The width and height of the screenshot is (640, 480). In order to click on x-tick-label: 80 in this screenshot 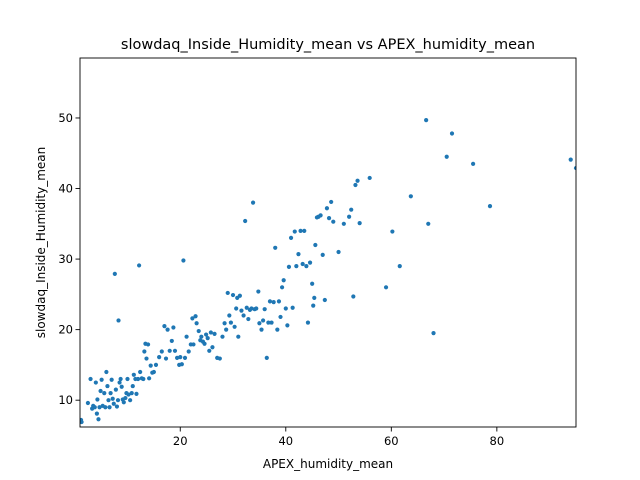, I will do `click(497, 441)`.